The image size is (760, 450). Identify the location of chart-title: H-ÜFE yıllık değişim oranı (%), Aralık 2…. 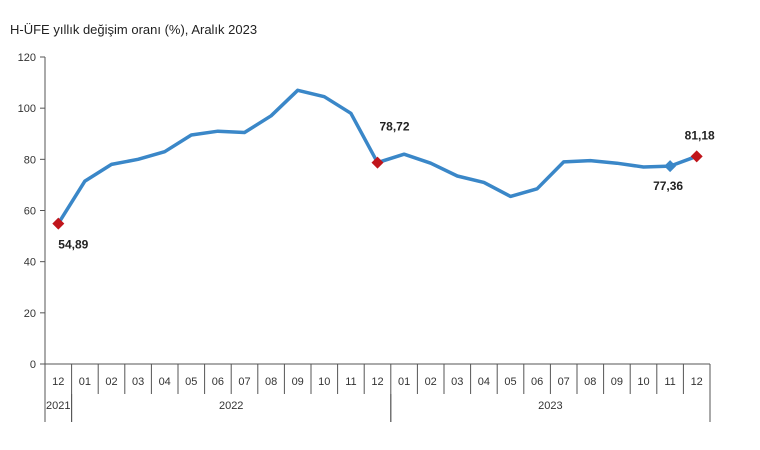
(134, 29).